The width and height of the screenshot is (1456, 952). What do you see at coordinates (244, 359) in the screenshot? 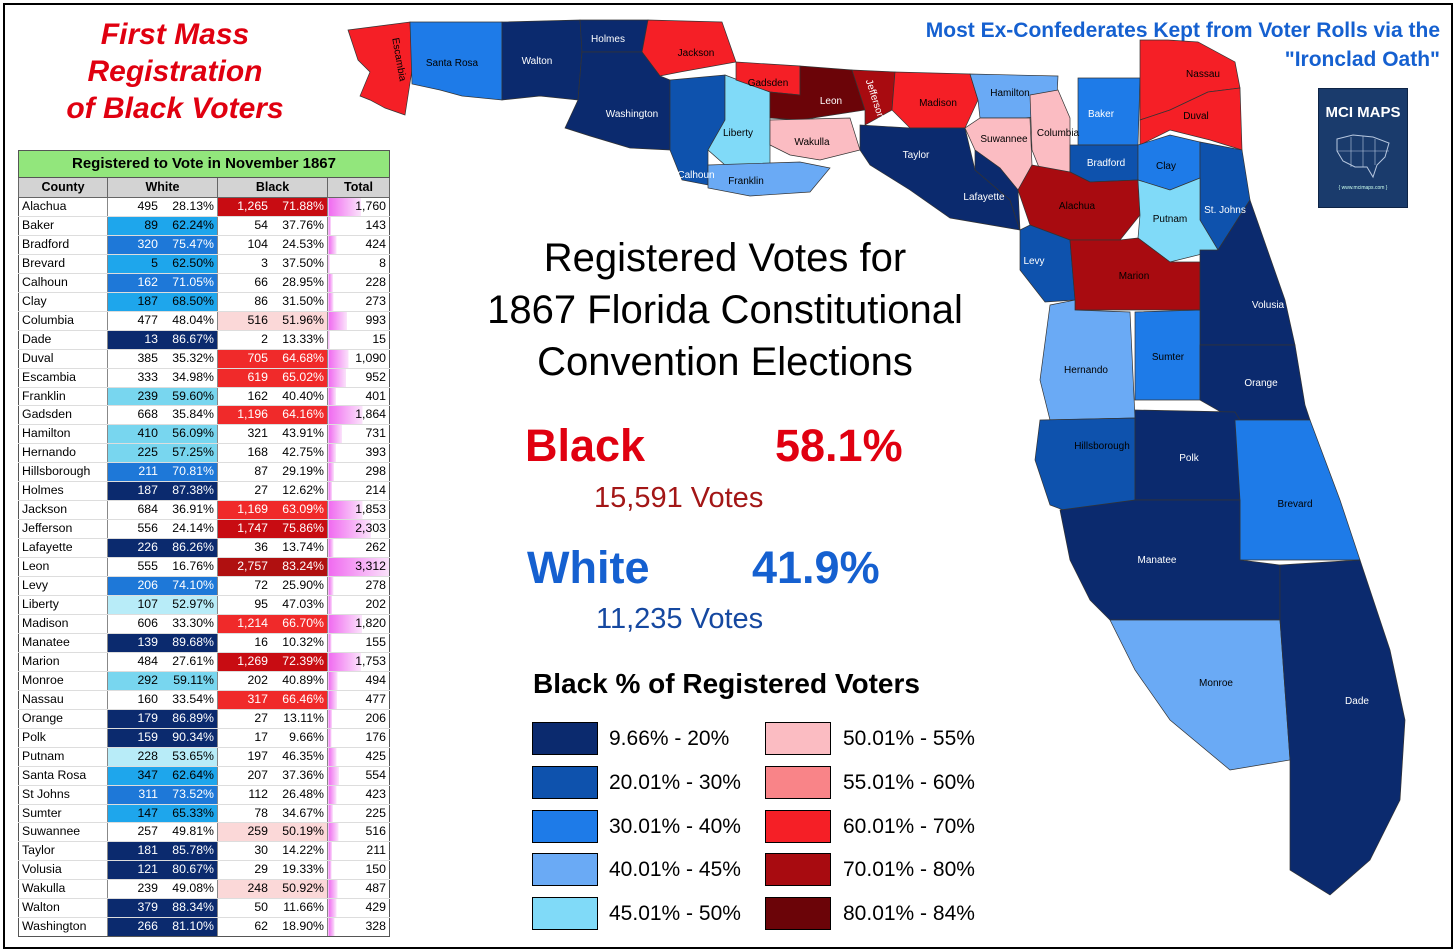
I see `black-count-cell: 705` at bounding box center [244, 359].